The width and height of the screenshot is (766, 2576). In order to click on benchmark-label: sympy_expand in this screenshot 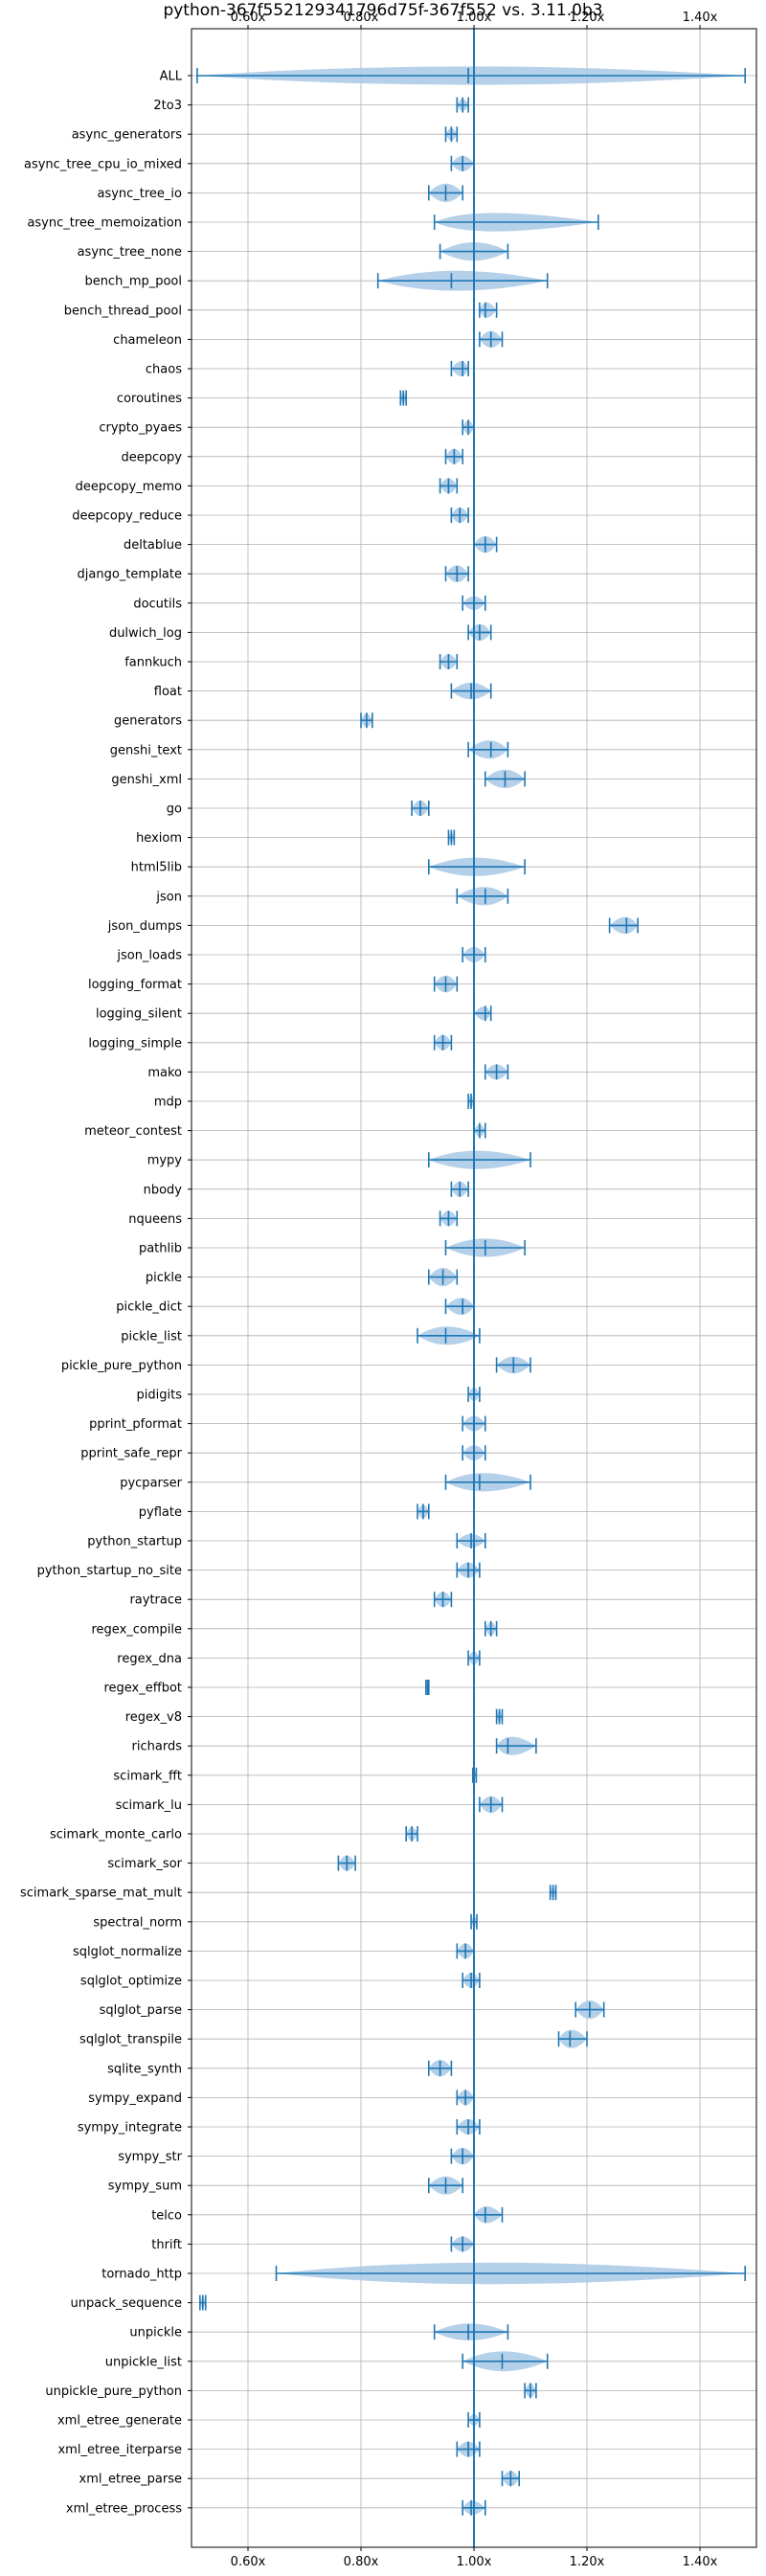, I will do `click(135, 2098)`.